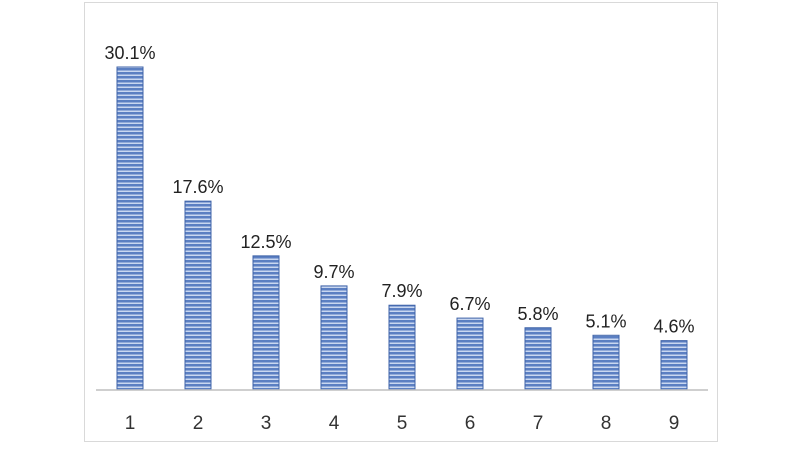 This screenshot has height=450, width=800. Describe the element at coordinates (334, 423) in the screenshot. I see `x-tick-label-4: 4` at that location.